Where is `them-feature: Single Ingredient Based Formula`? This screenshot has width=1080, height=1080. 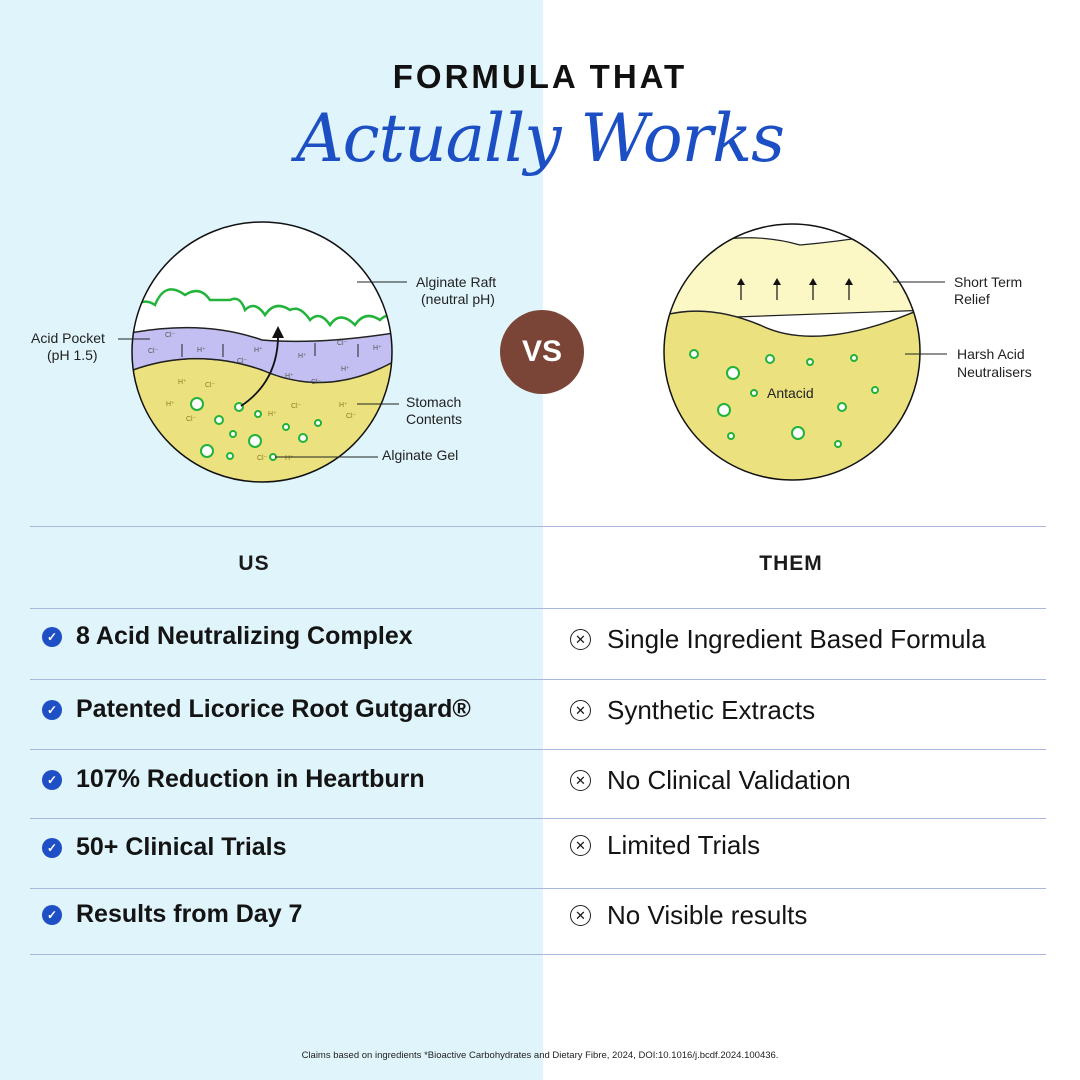
them-feature: Single Ingredient Based Formula is located at coordinates (796, 639).